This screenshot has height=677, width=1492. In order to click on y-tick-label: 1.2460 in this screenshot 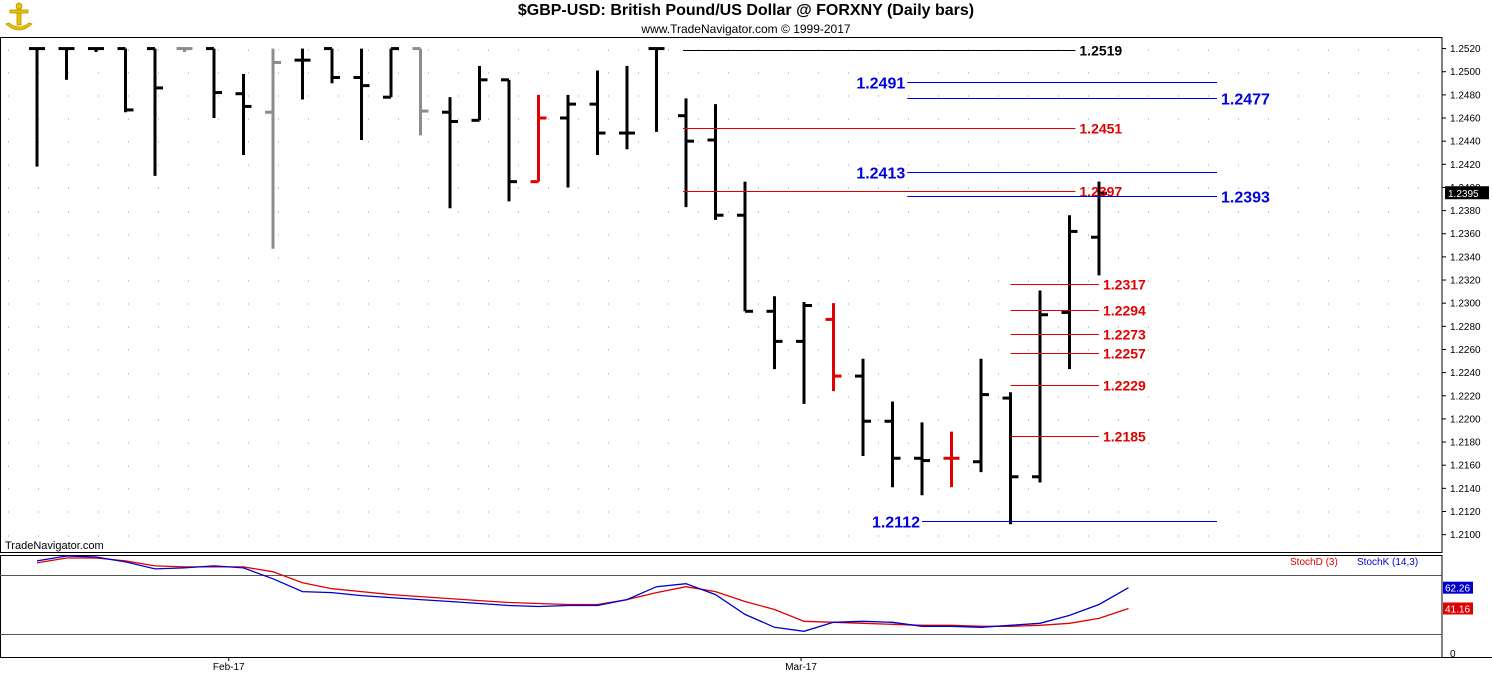, I will do `click(1465, 119)`.